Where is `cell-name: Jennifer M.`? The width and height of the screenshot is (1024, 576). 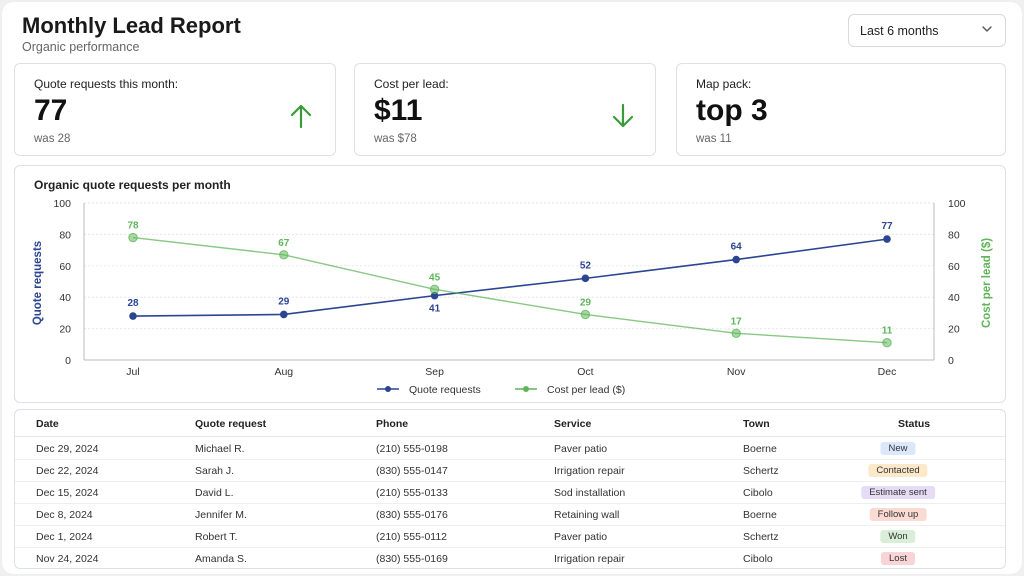
cell-name: Jennifer M. is located at coordinates (221, 515).